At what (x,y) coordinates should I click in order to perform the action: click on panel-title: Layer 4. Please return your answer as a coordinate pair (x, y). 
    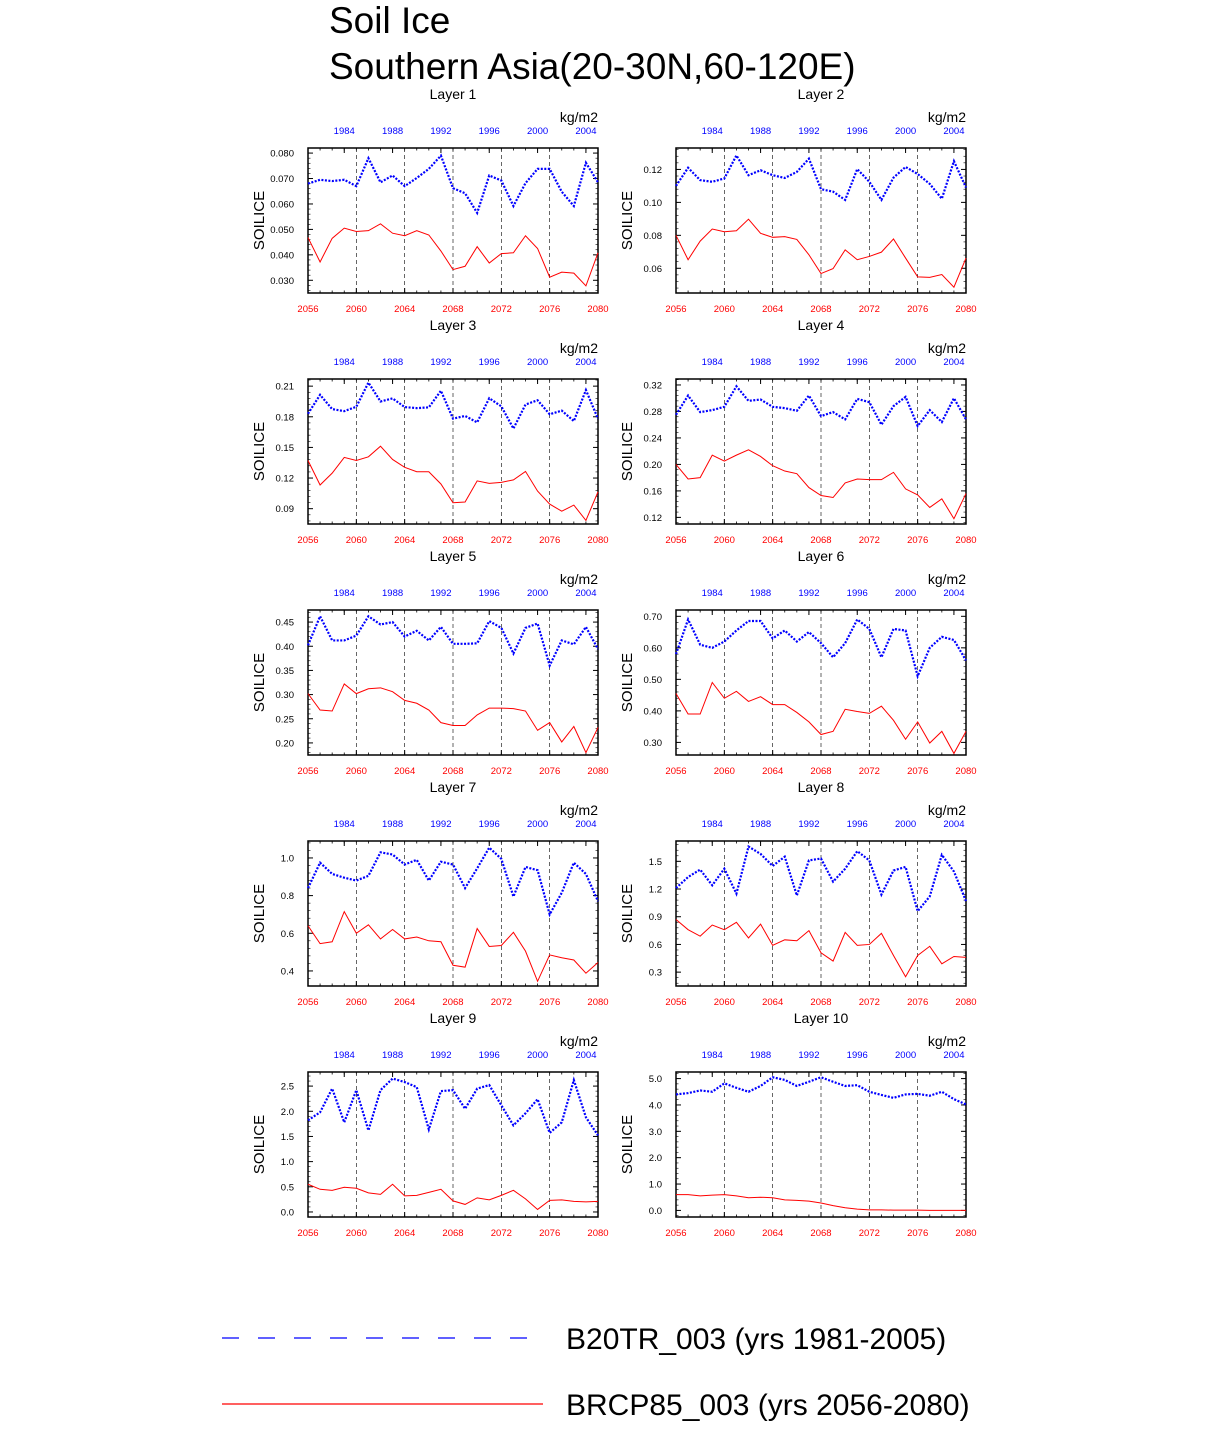
    Looking at the image, I should click on (821, 325).